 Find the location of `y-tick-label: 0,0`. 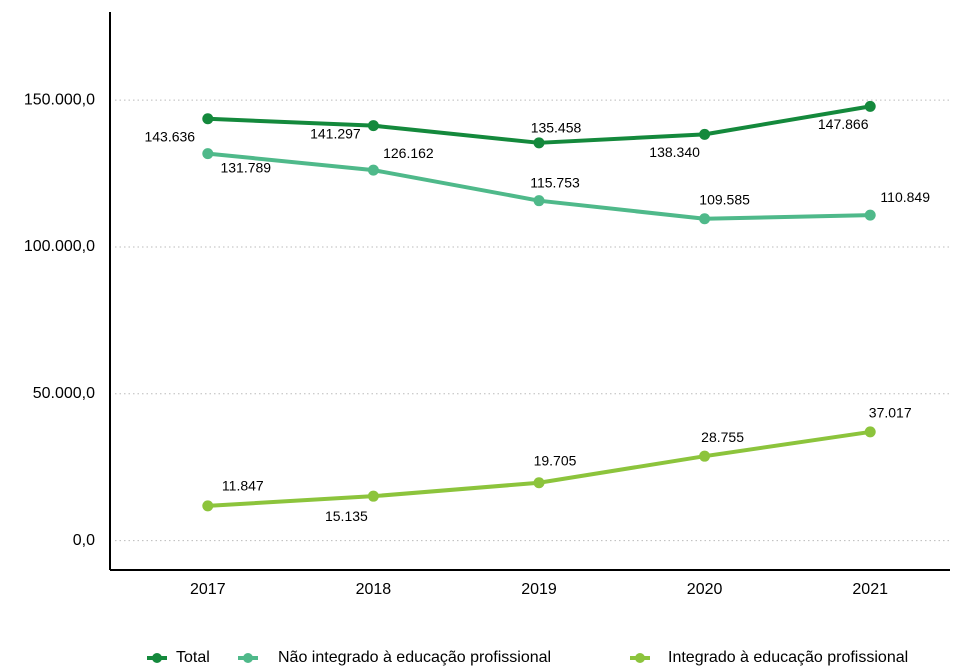

y-tick-label: 0,0 is located at coordinates (84, 540).